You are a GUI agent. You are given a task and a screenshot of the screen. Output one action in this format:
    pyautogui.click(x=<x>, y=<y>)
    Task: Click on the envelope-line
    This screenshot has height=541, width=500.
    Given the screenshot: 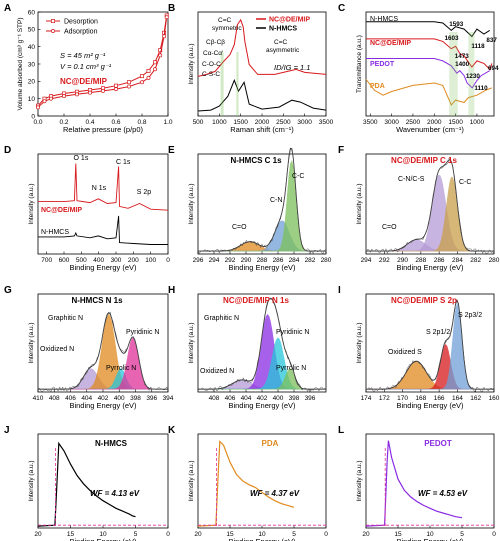 What is the action you would take?
    pyautogui.click(x=430, y=344)
    